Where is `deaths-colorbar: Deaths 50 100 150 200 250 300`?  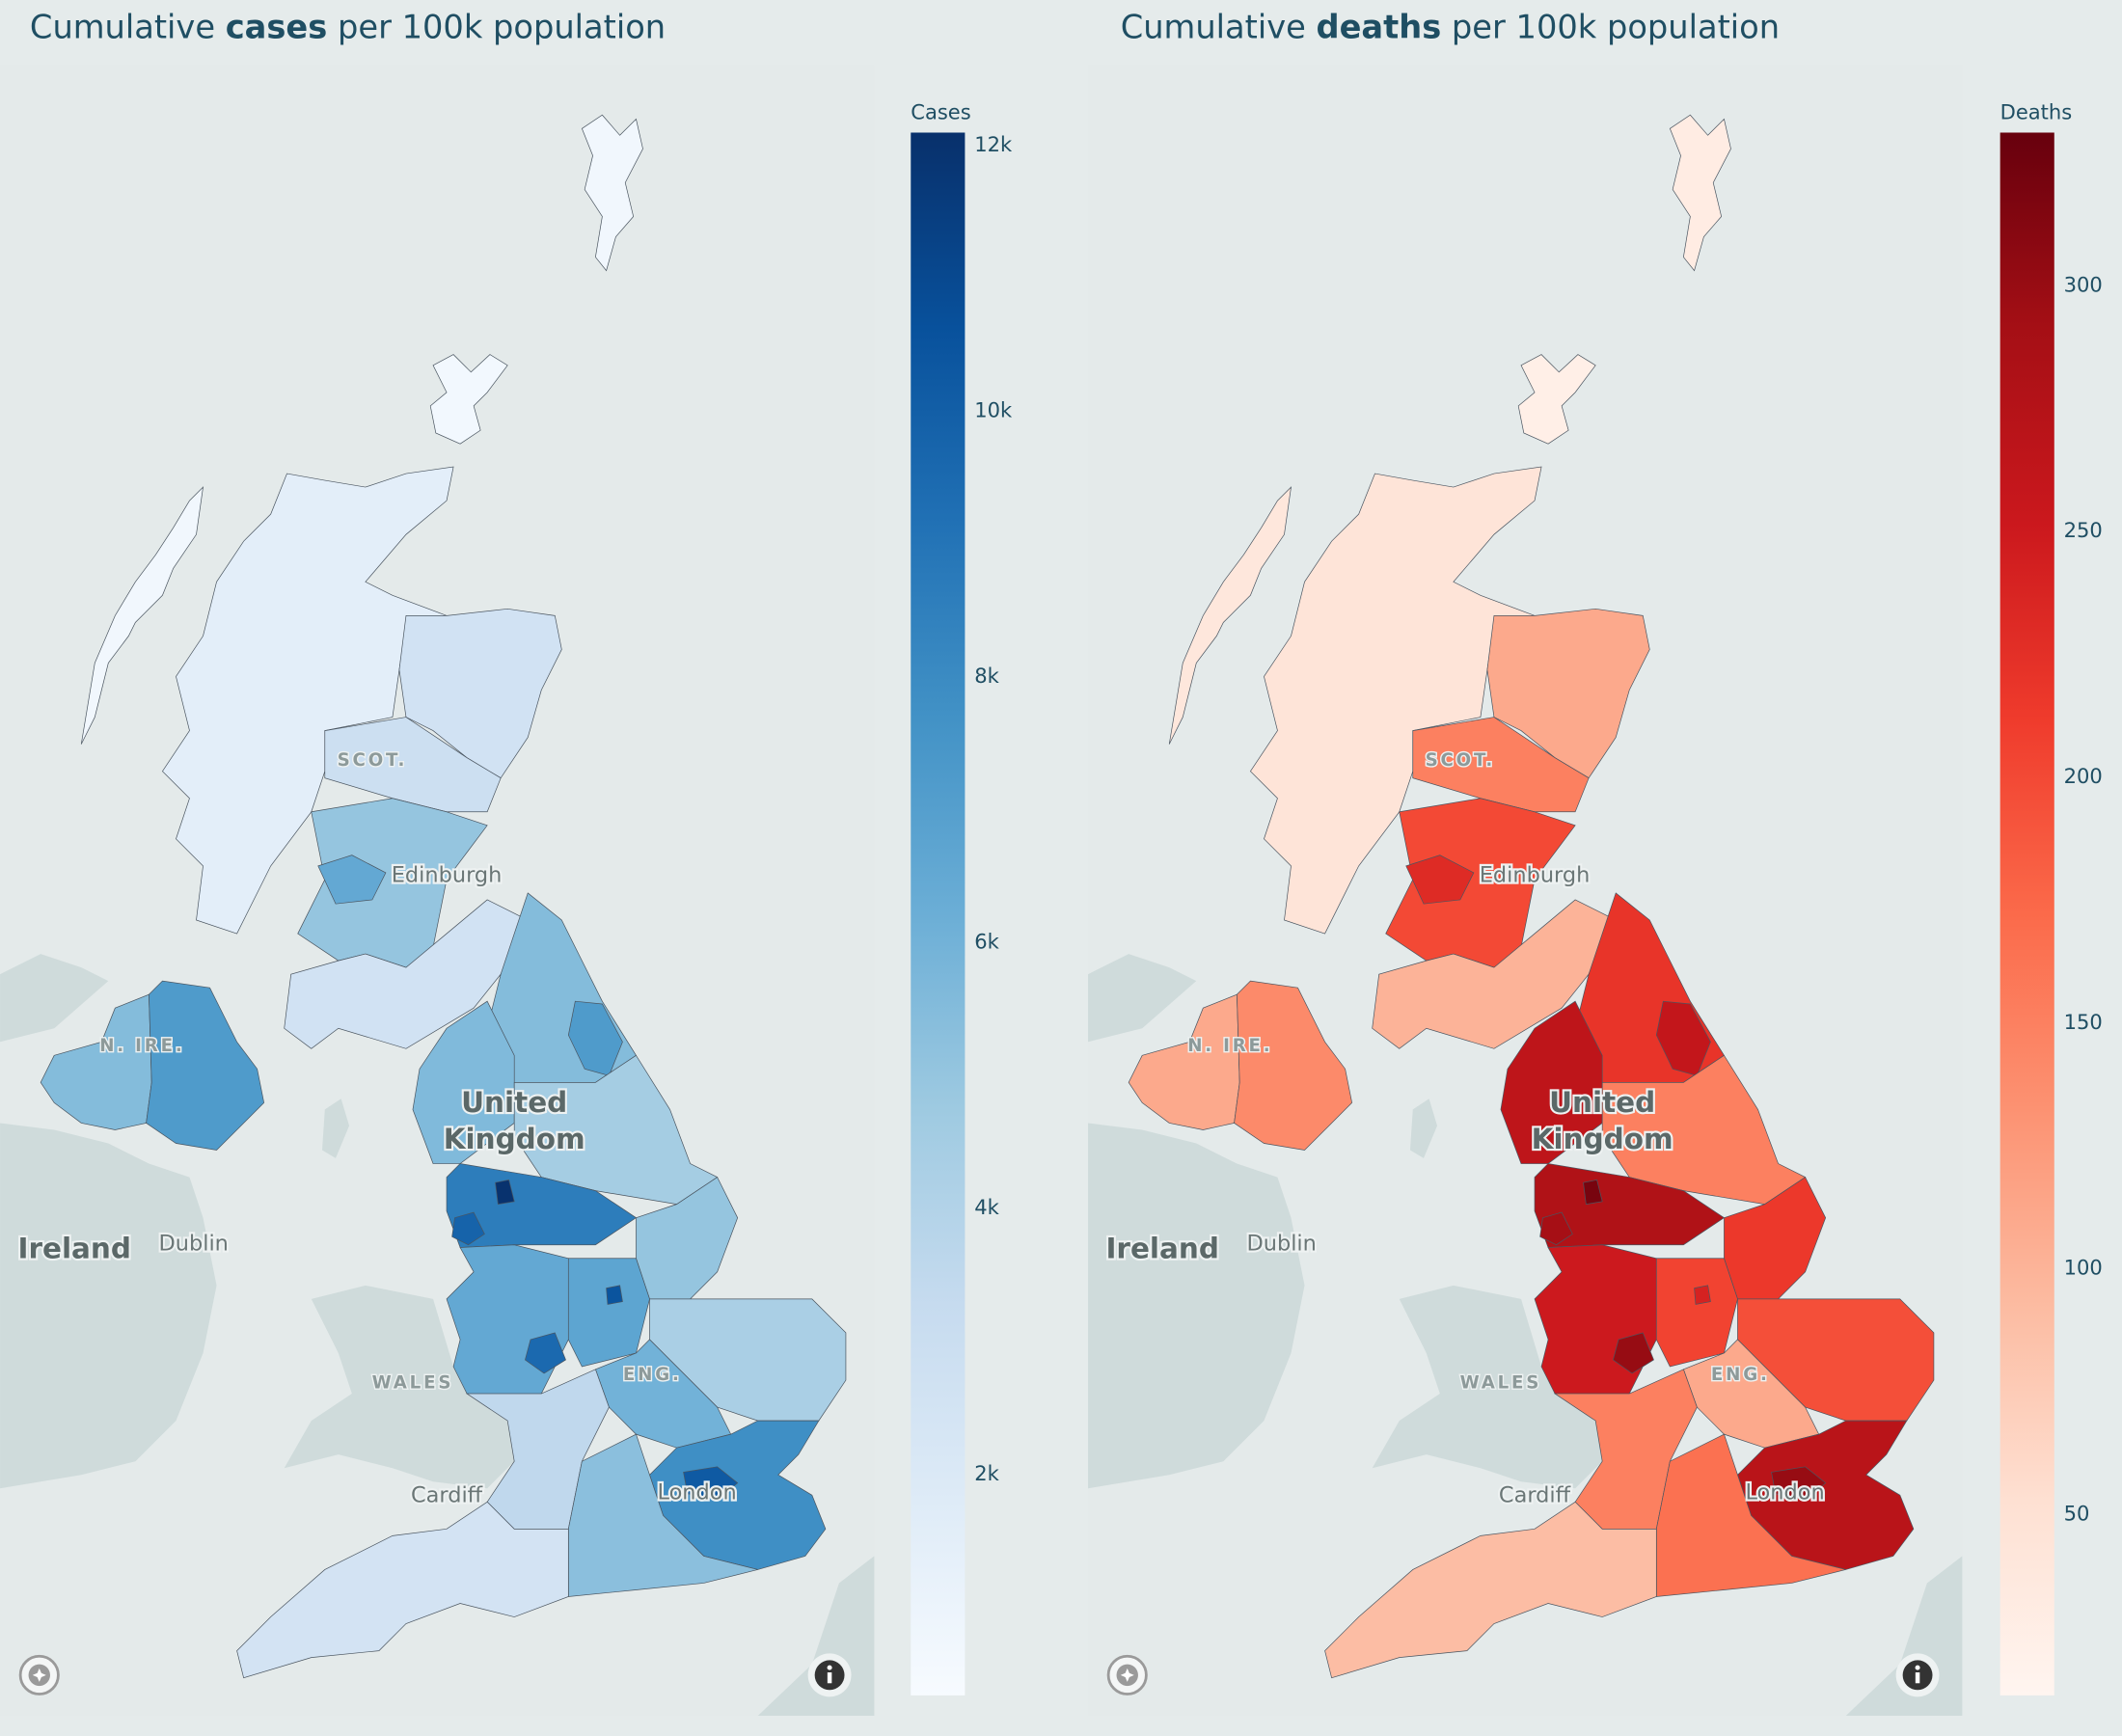 deaths-colorbar: Deaths 50 100 150 200 250 300 is located at coordinates (2052, 897).